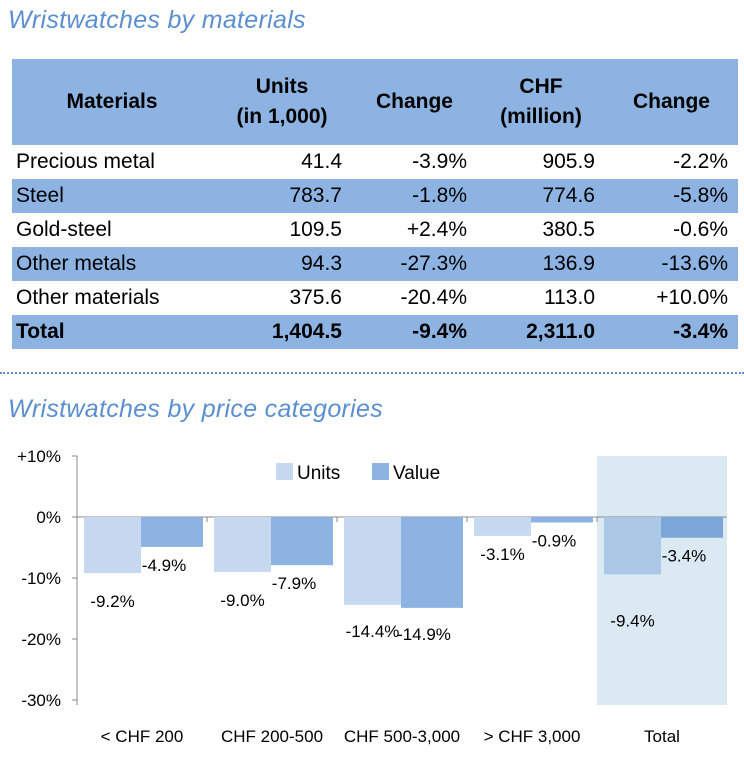 This screenshot has height=767, width=744. Describe the element at coordinates (700, 229) in the screenshot. I see `table-cell: -0.6%` at that location.